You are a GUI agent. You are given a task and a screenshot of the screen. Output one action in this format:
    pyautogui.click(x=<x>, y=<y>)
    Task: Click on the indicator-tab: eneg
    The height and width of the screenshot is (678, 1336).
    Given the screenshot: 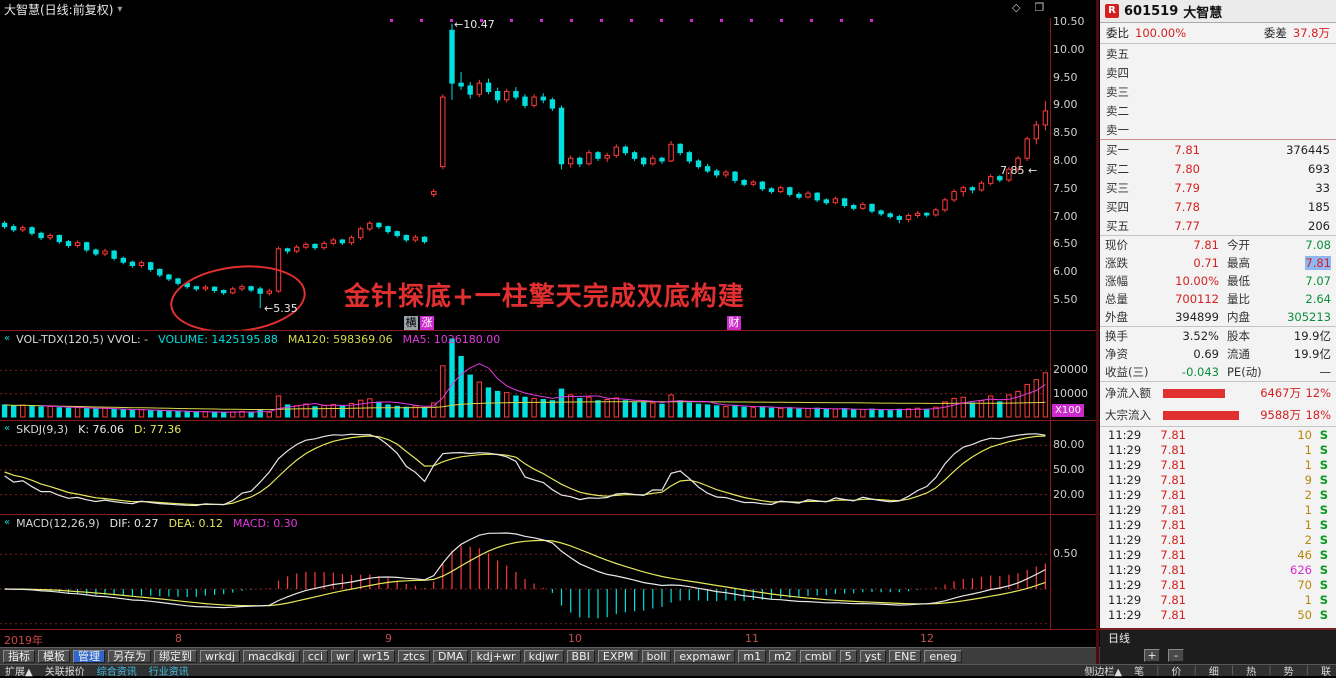 What is the action you would take?
    pyautogui.click(x=943, y=656)
    